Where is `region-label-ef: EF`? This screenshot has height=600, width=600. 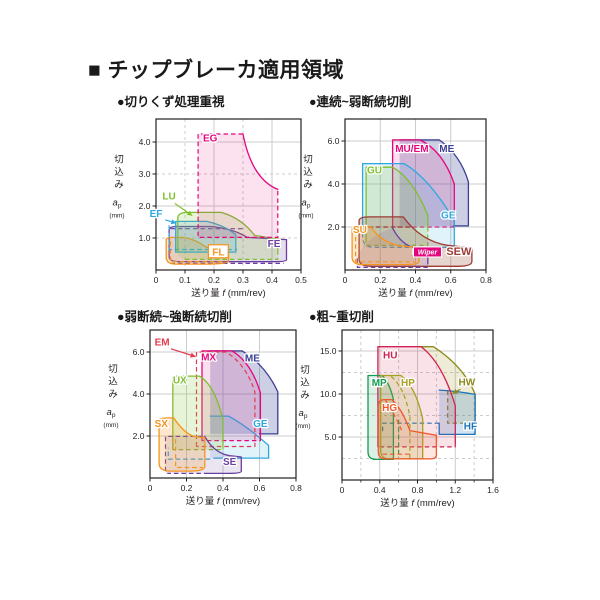
region-label-ef: EF is located at coordinates (156, 214).